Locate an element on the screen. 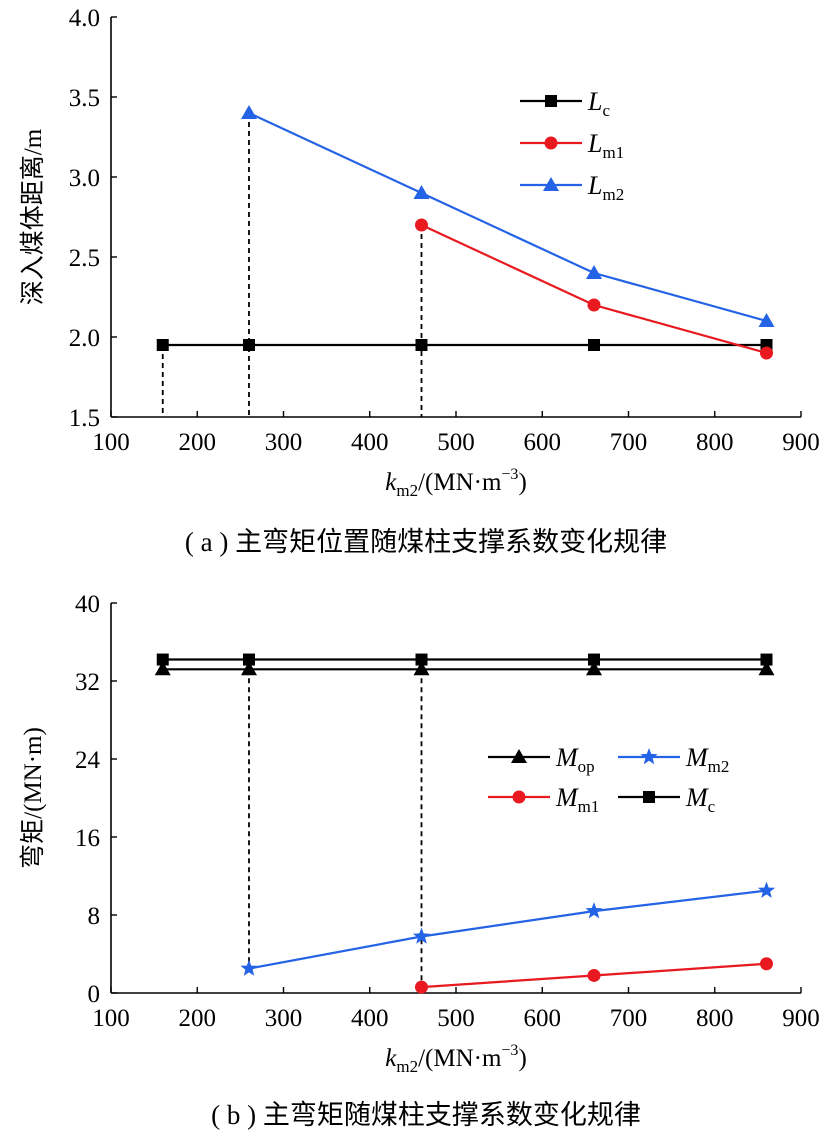 The height and width of the screenshot is (1142, 838). series-line-Lm1 is located at coordinates (594, 289).